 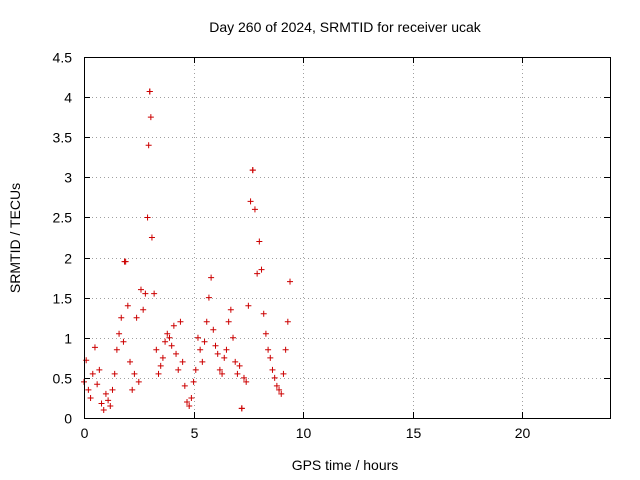 What do you see at coordinates (68, 178) in the screenshot?
I see `y-tick-label: 3` at bounding box center [68, 178].